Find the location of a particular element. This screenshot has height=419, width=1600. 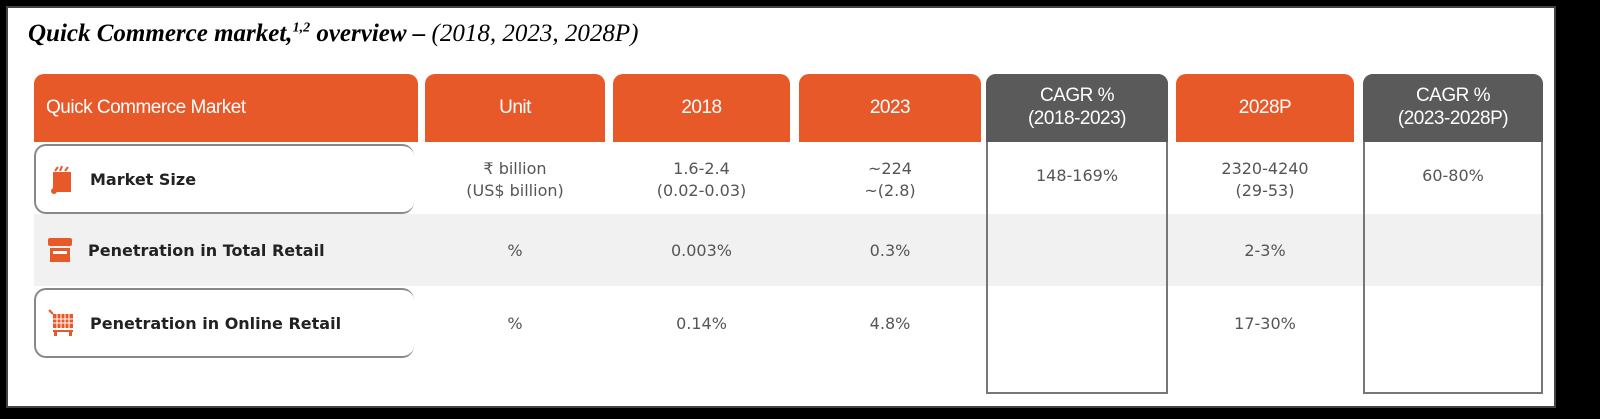

cell-2023: 4.8% is located at coordinates (890, 324).